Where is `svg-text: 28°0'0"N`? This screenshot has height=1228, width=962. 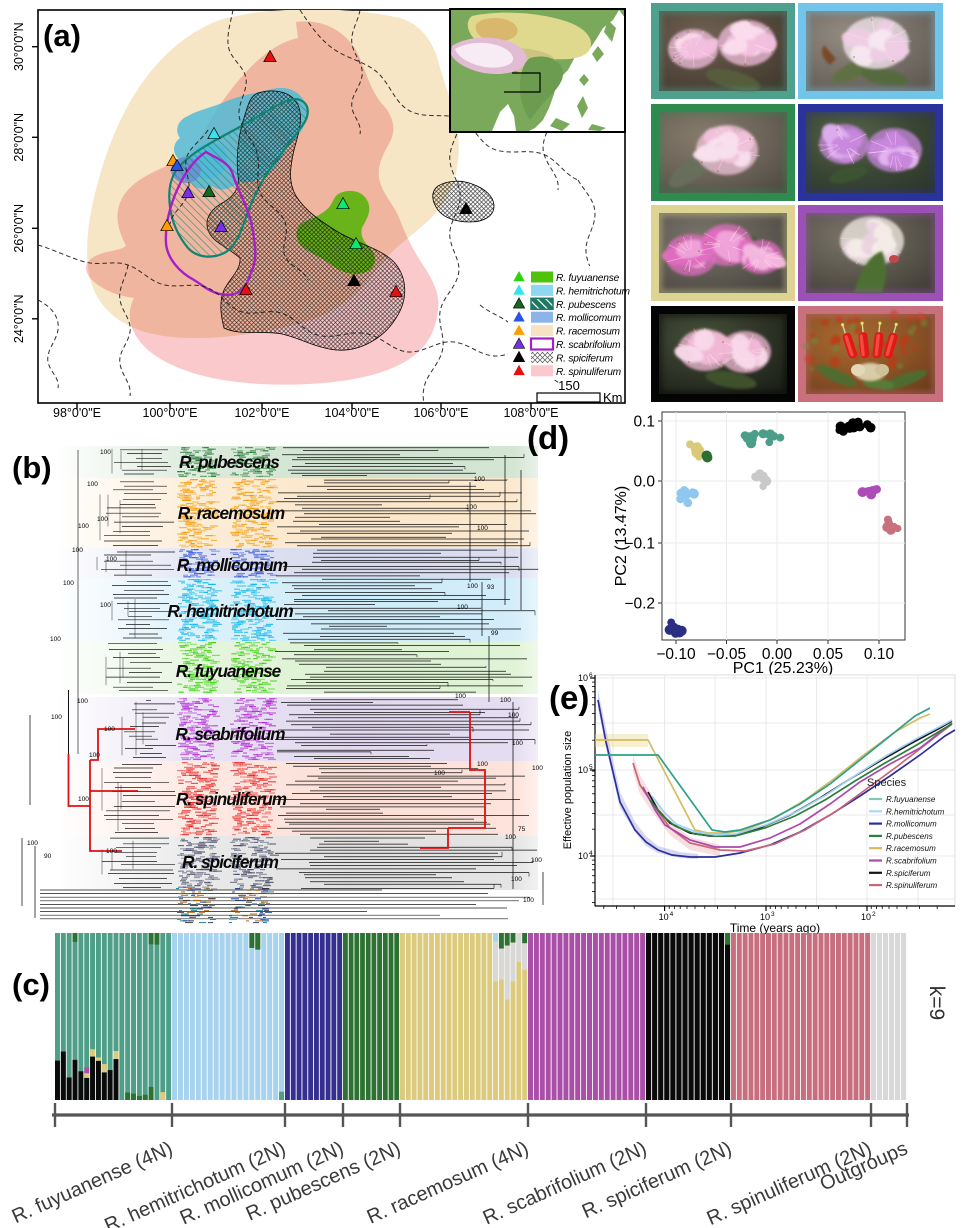 svg-text: 28°0'0"N is located at coordinates (19, 137).